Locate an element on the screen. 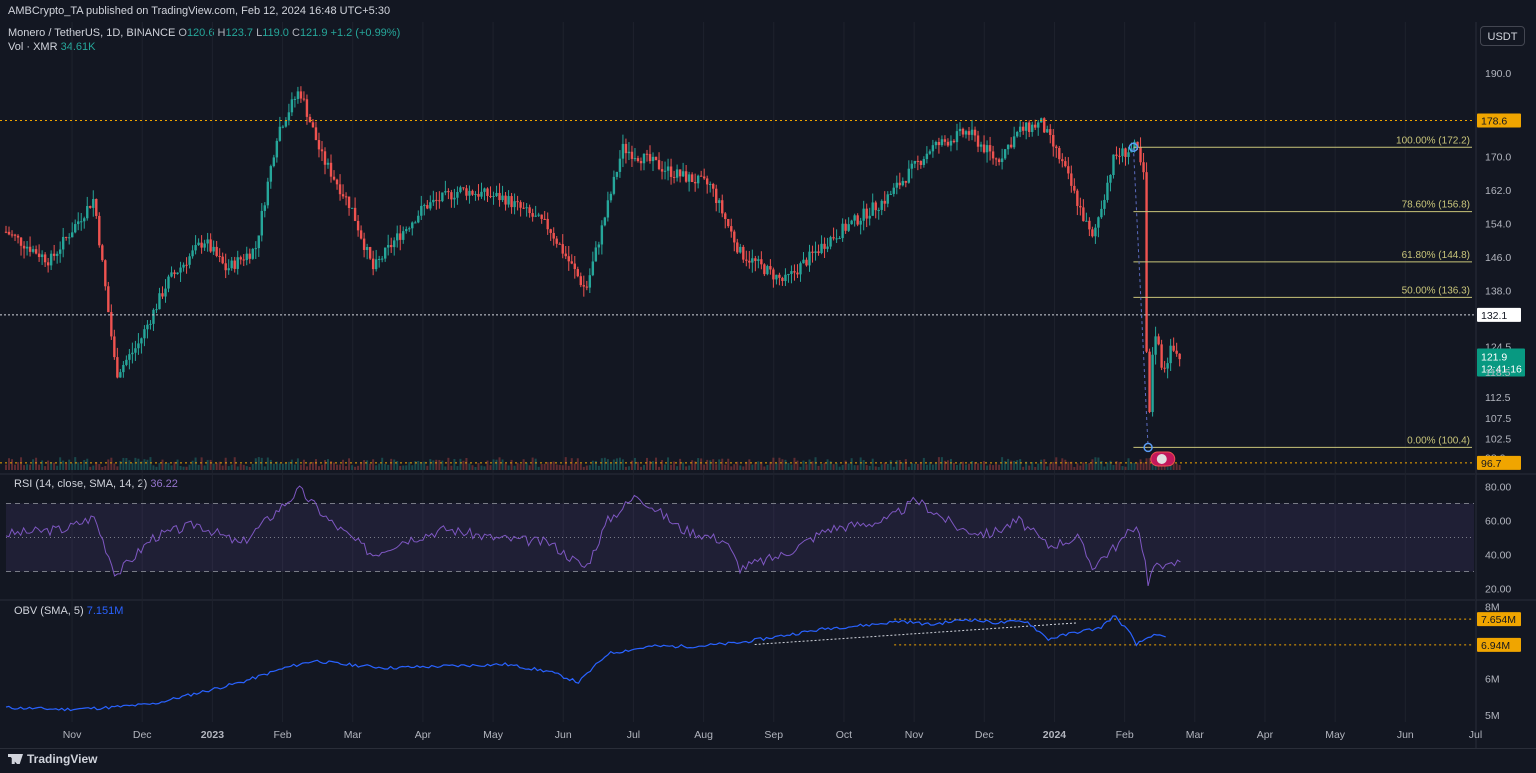 The image size is (1536, 773). tradingview-logo: TradingView is located at coordinates (52, 759).